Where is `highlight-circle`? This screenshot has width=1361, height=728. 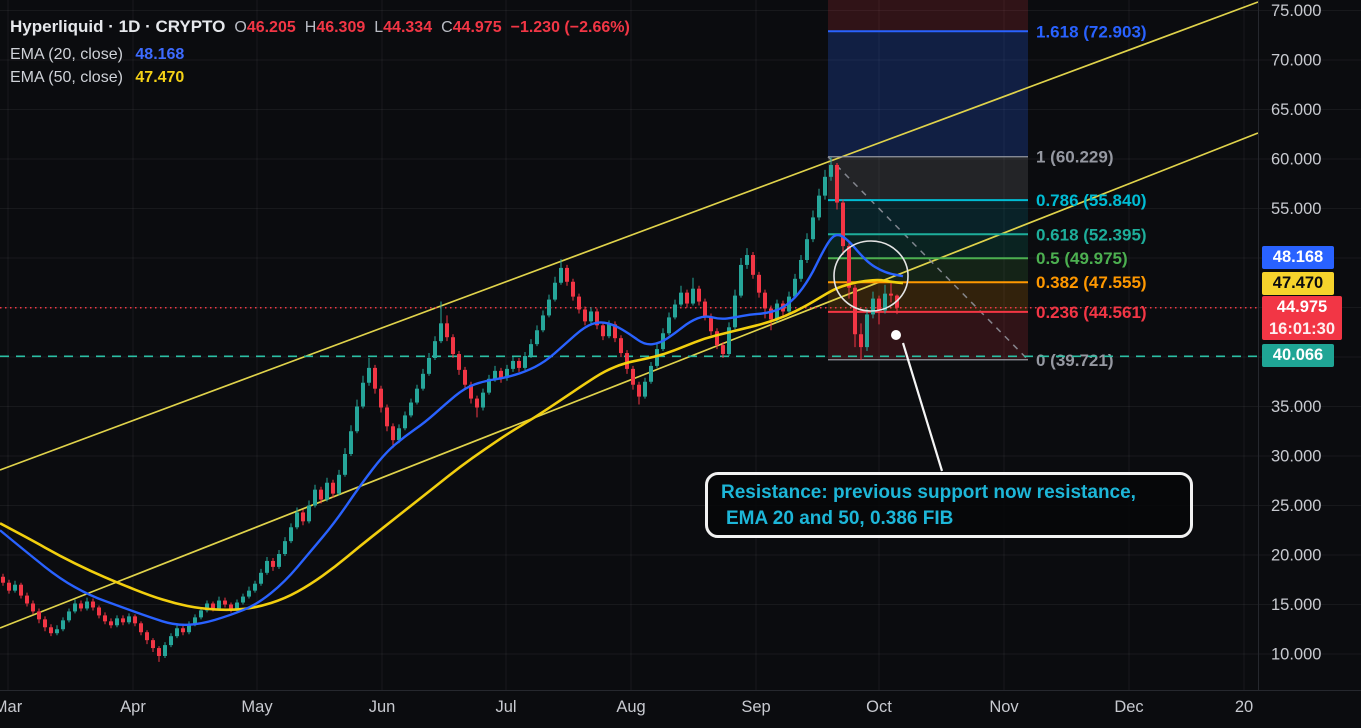
highlight-circle is located at coordinates (871, 276).